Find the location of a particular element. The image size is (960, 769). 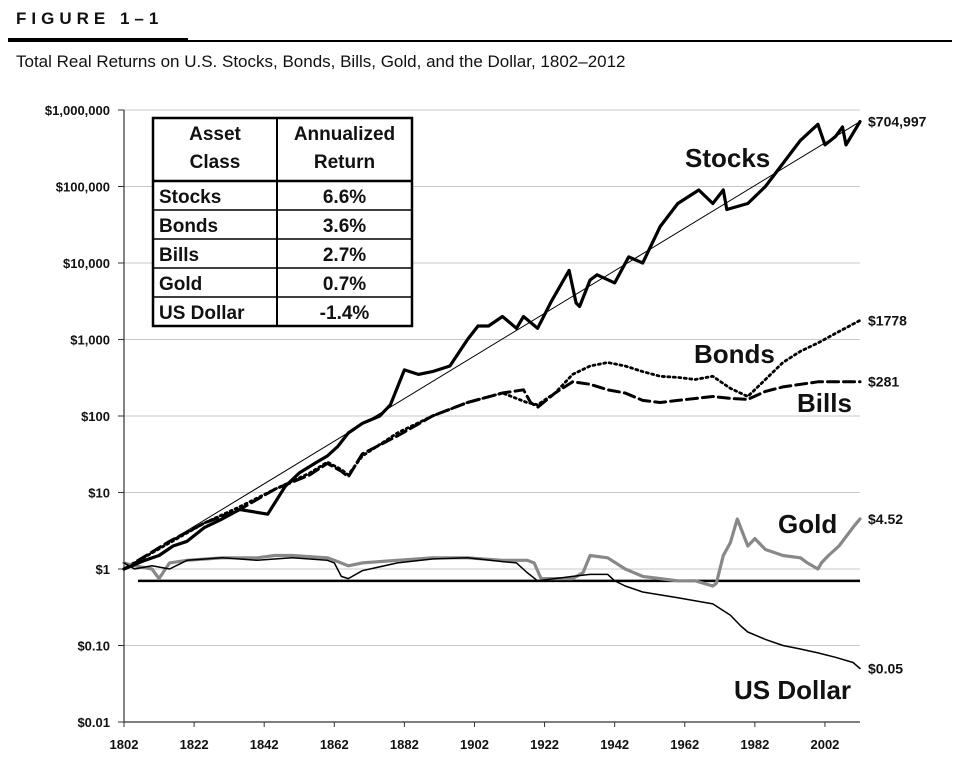

table-cell-asset: Bills is located at coordinates (179, 255).